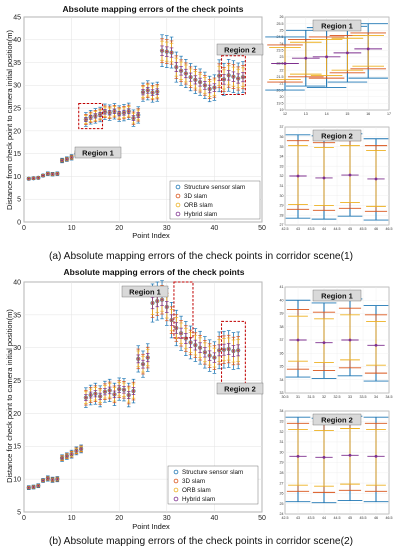  Describe the element at coordinates (324, 229) in the screenshot. I see `inset-x-tick-label: 44` at that location.